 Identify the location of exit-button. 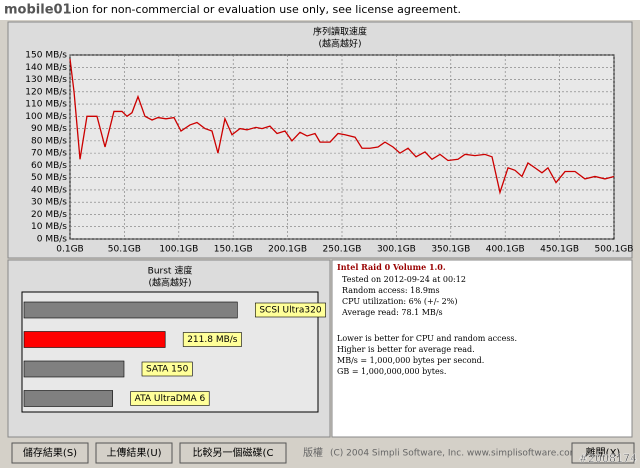
(603, 453).